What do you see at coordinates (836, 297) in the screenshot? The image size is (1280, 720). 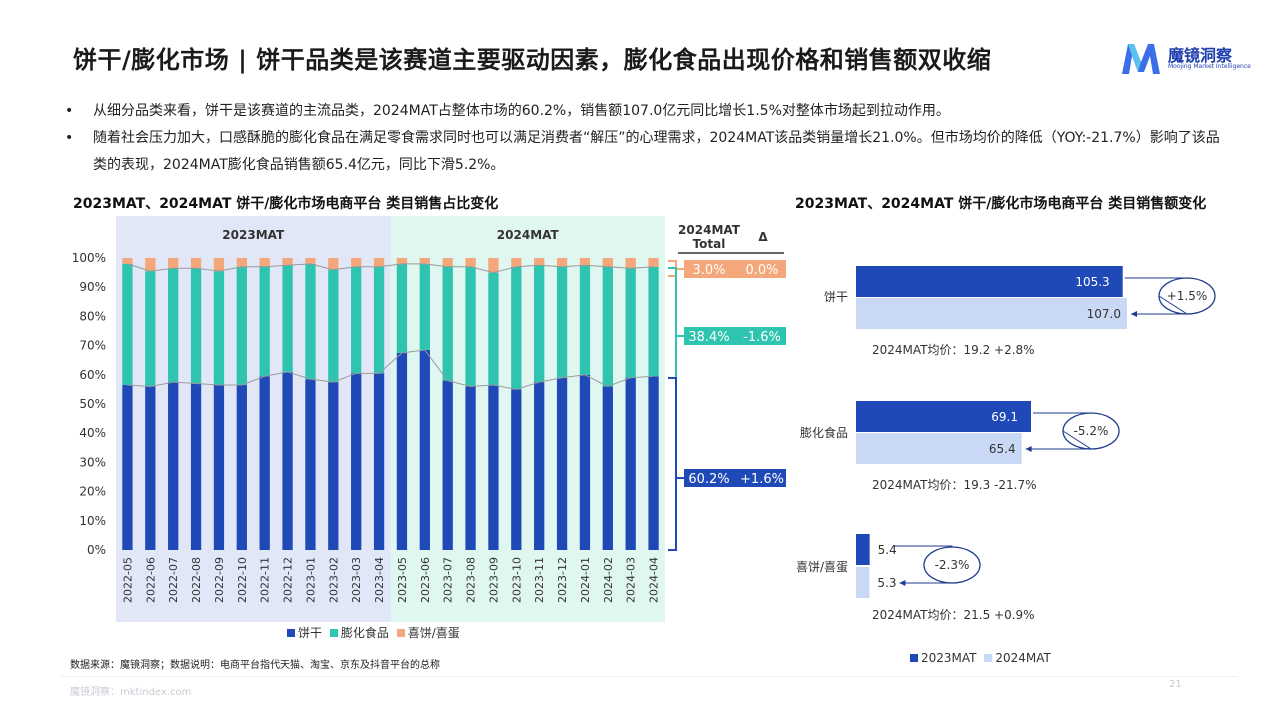 I see `category-label: 饼干` at bounding box center [836, 297].